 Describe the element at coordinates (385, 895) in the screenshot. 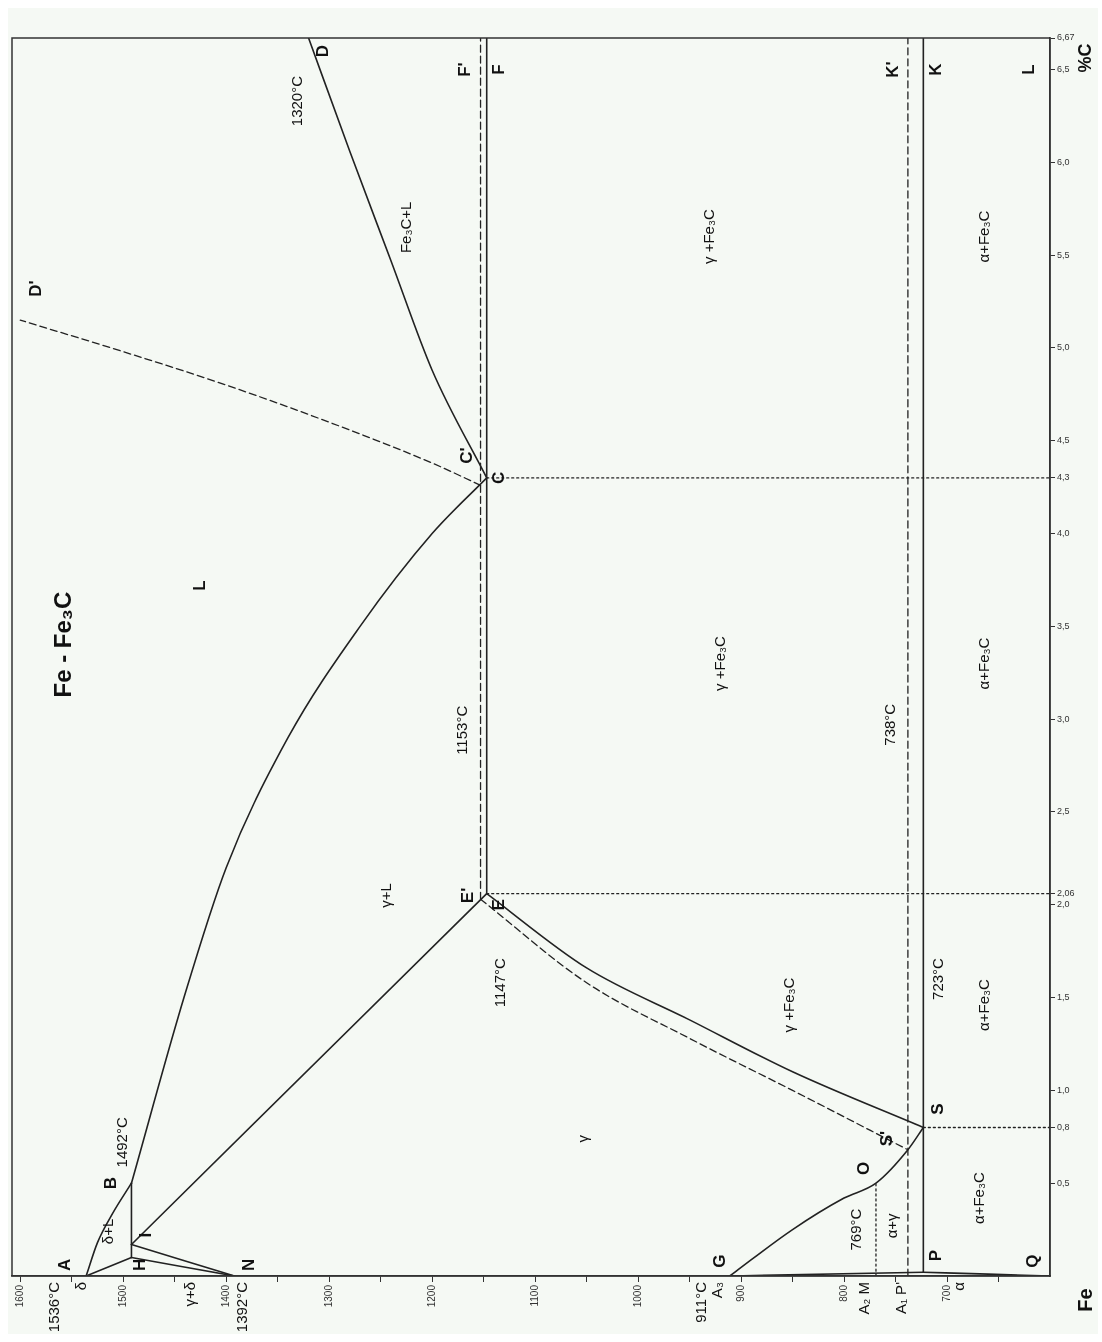

I see `annotation: γ+L` at that location.